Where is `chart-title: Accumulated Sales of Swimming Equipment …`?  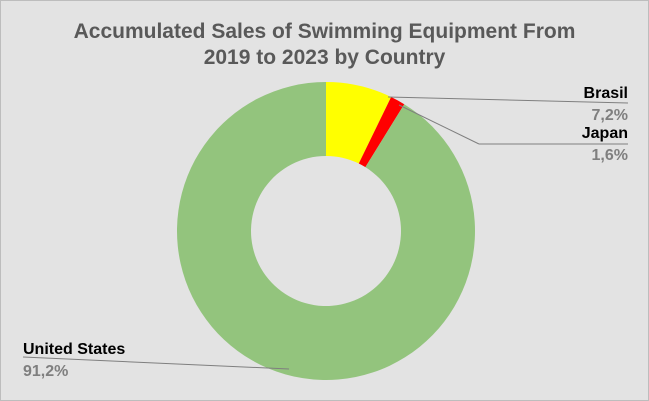
chart-title: Accumulated Sales of Swimming Equipment … is located at coordinates (324, 45).